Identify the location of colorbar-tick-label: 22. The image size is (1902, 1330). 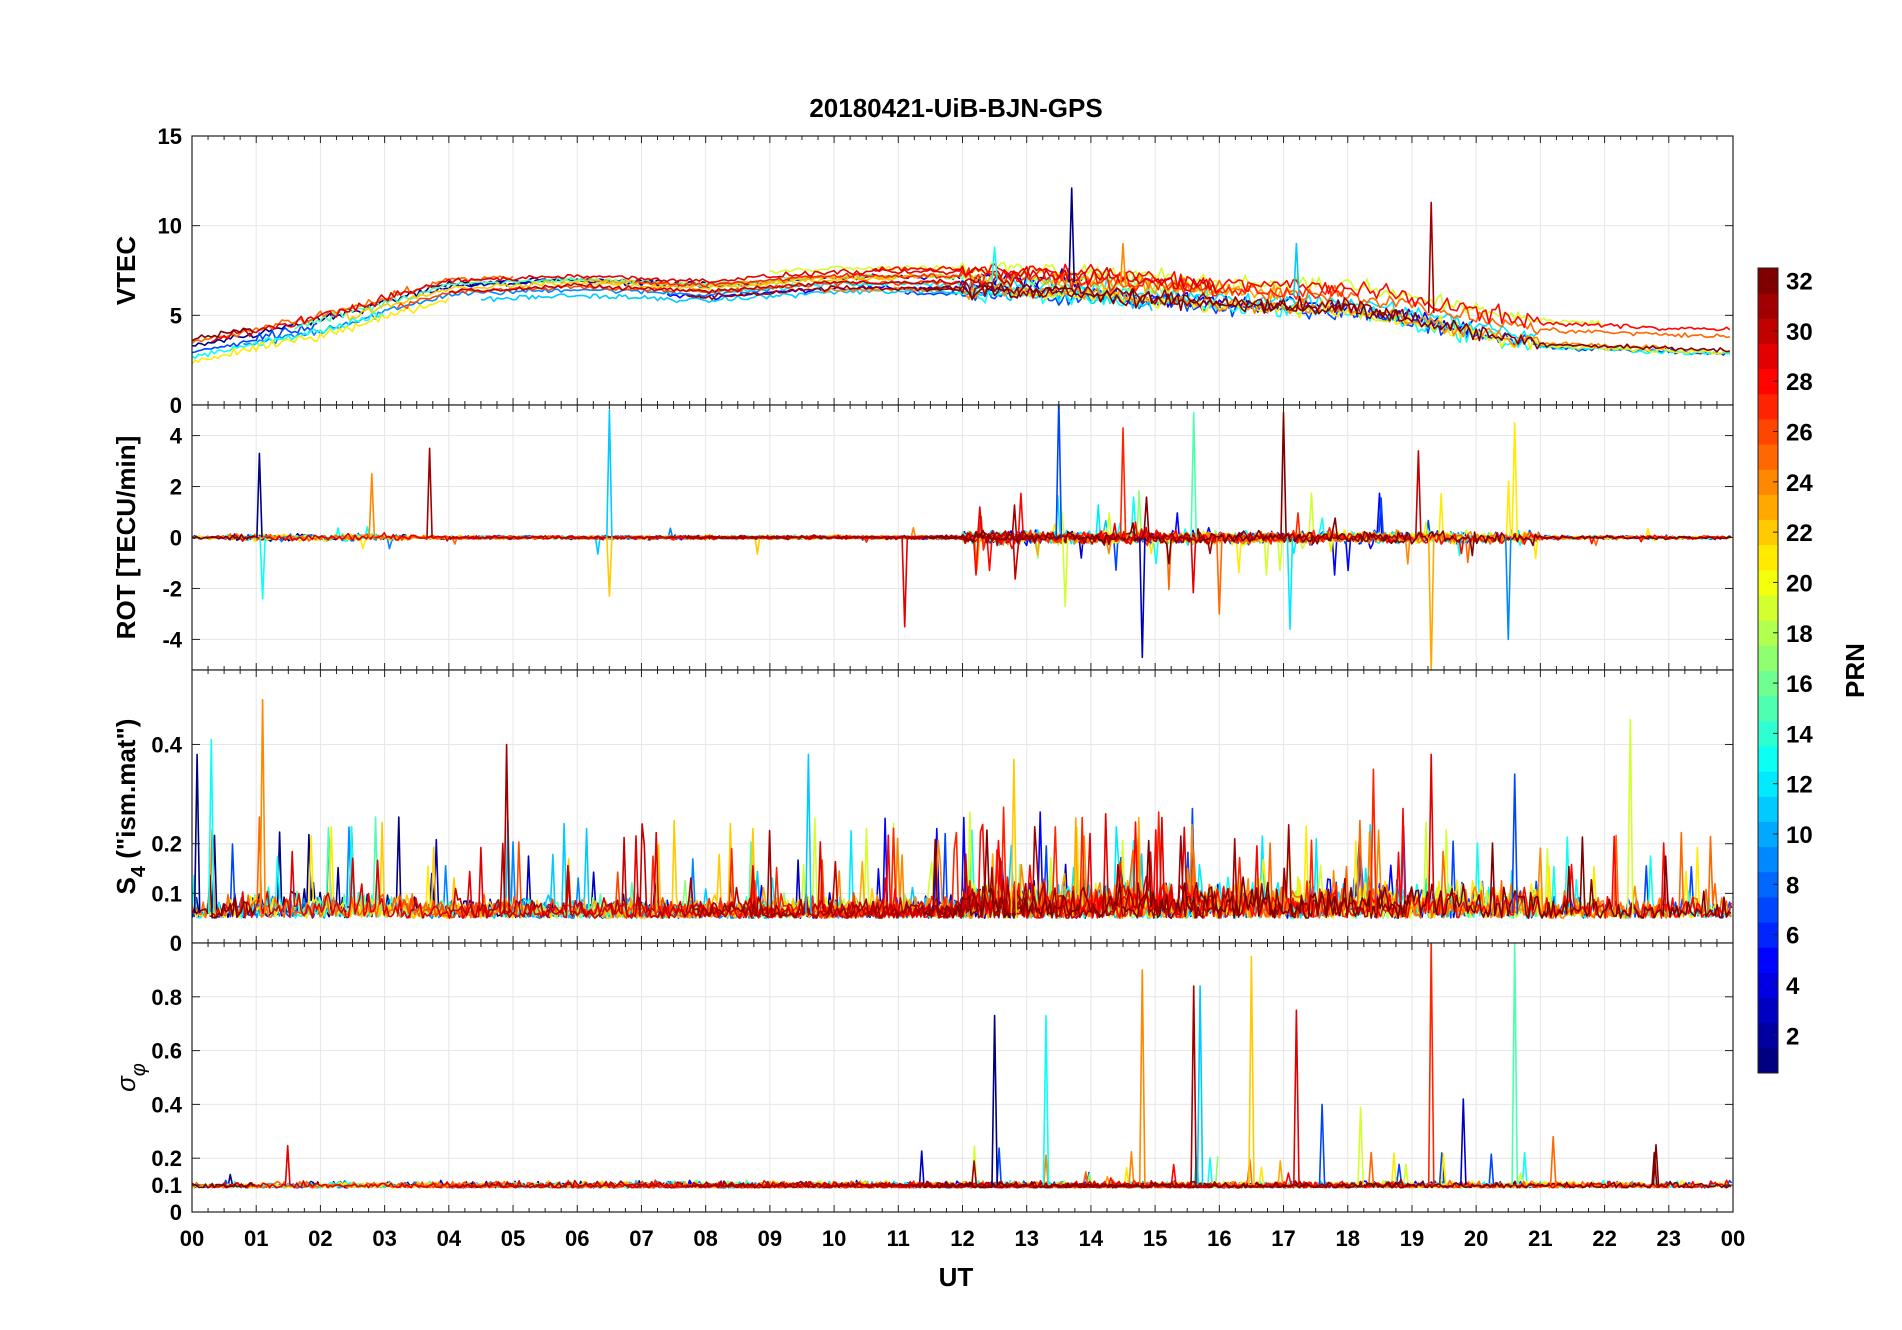
(1799, 533).